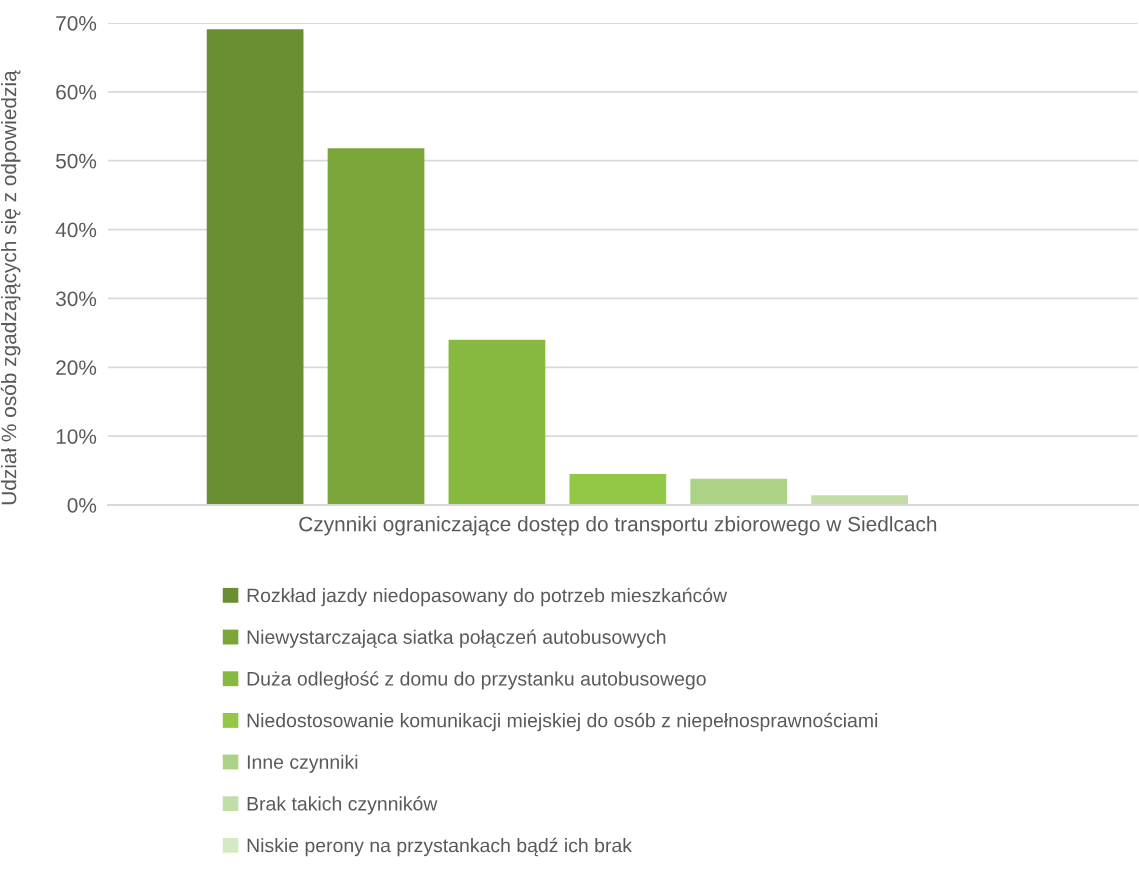  Describe the element at coordinates (10, 287) in the screenshot. I see `y-axis-title: Udział % osób zgadzających się z odpowiedzią` at that location.